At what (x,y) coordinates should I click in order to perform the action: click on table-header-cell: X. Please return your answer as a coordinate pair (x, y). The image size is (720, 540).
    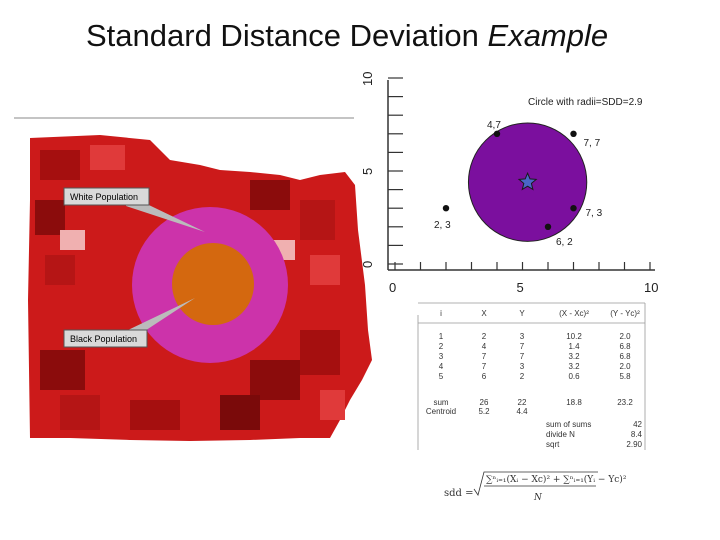
    Looking at the image, I should click on (484, 313).